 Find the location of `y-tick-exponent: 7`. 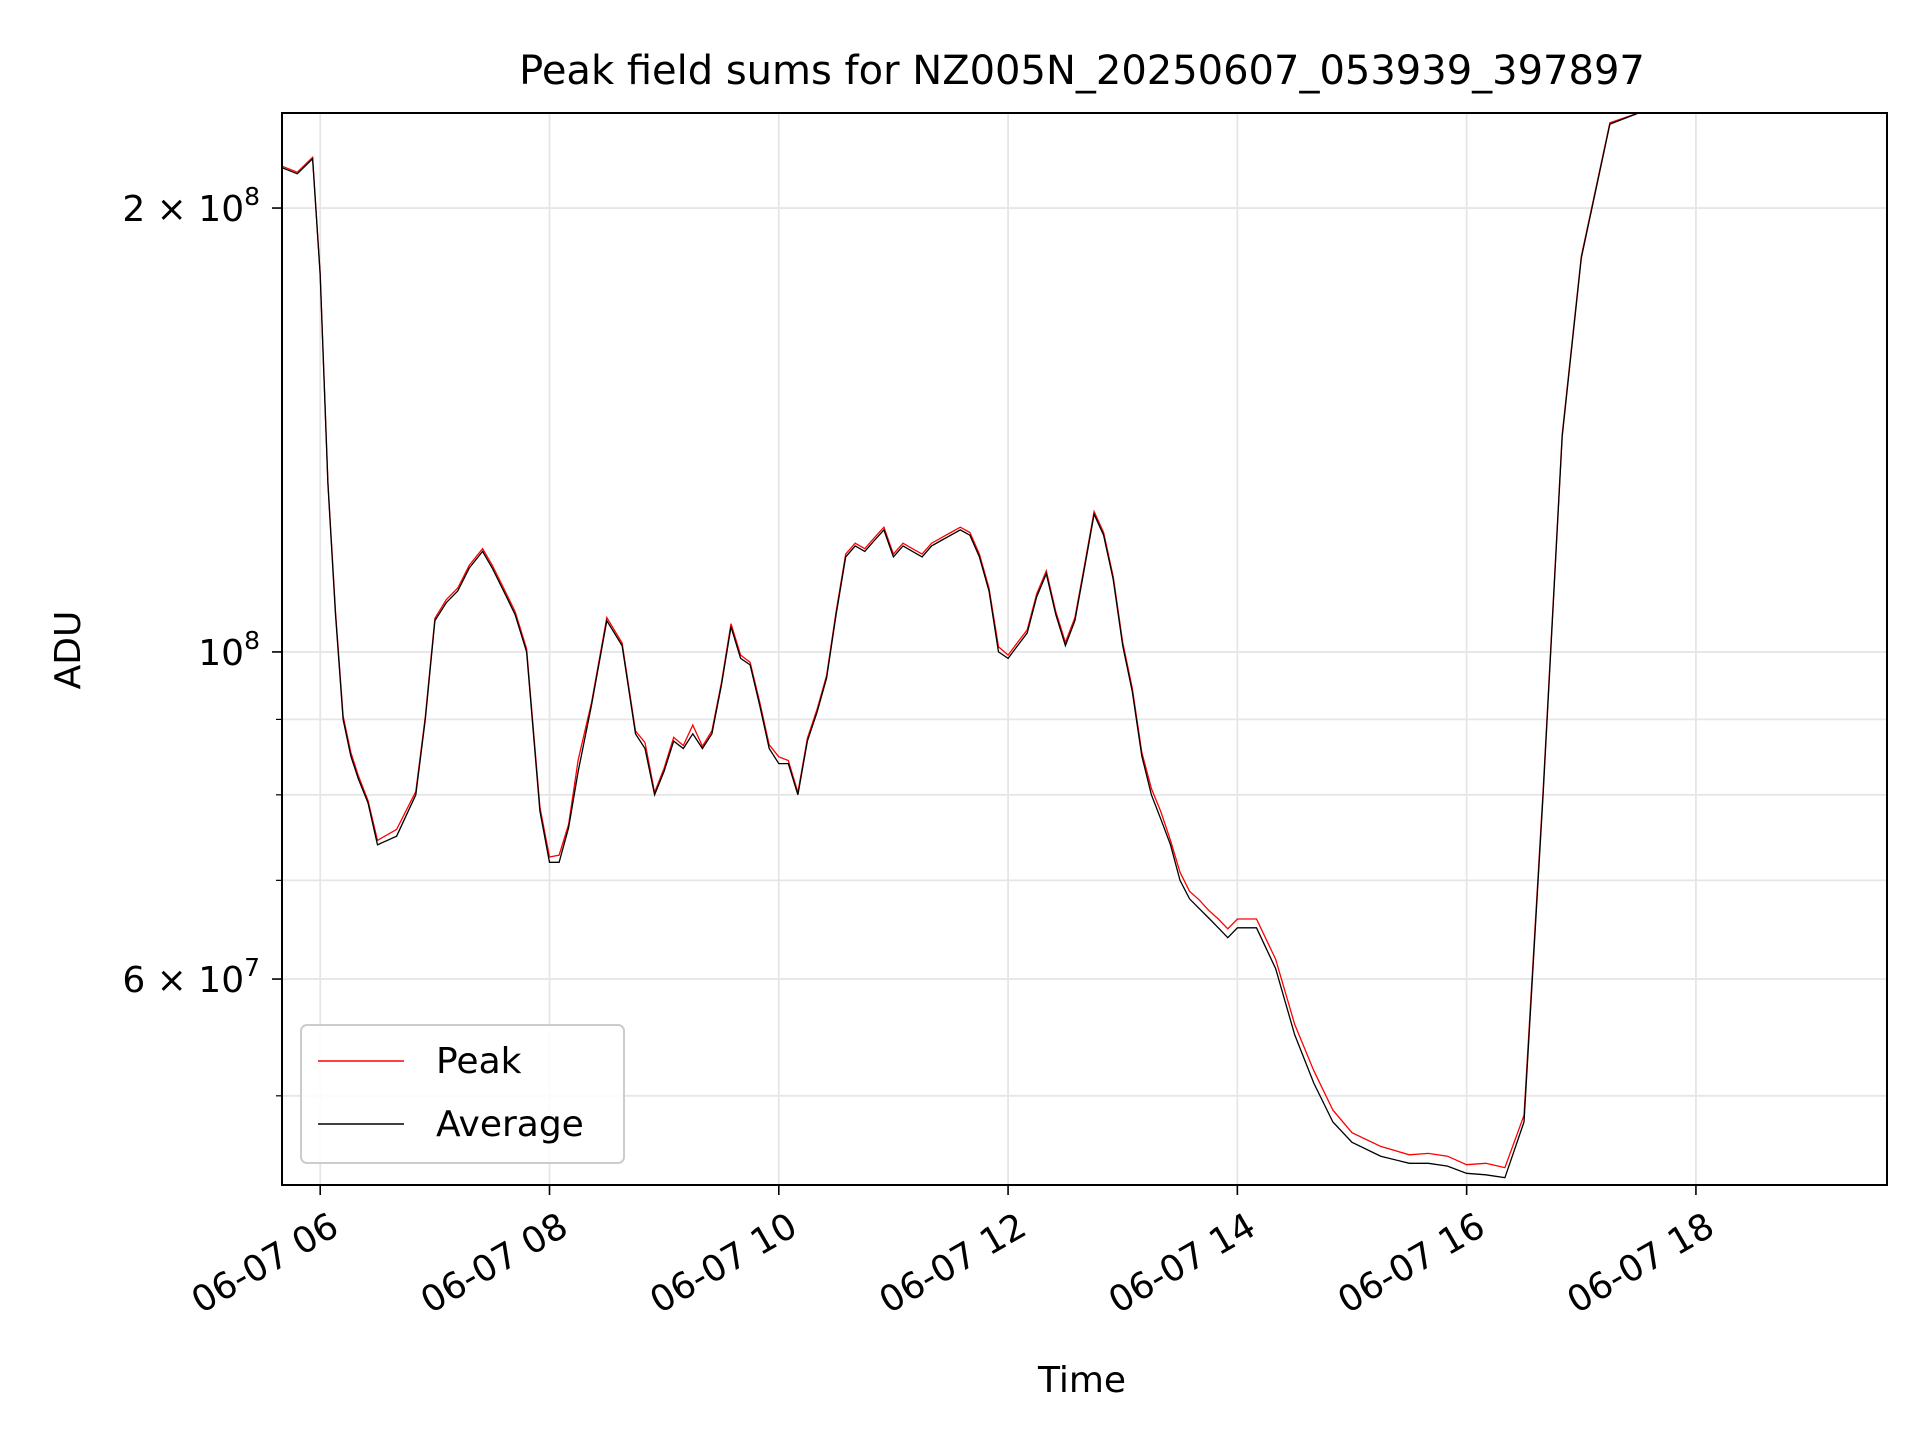

y-tick-exponent: 7 is located at coordinates (252, 967).